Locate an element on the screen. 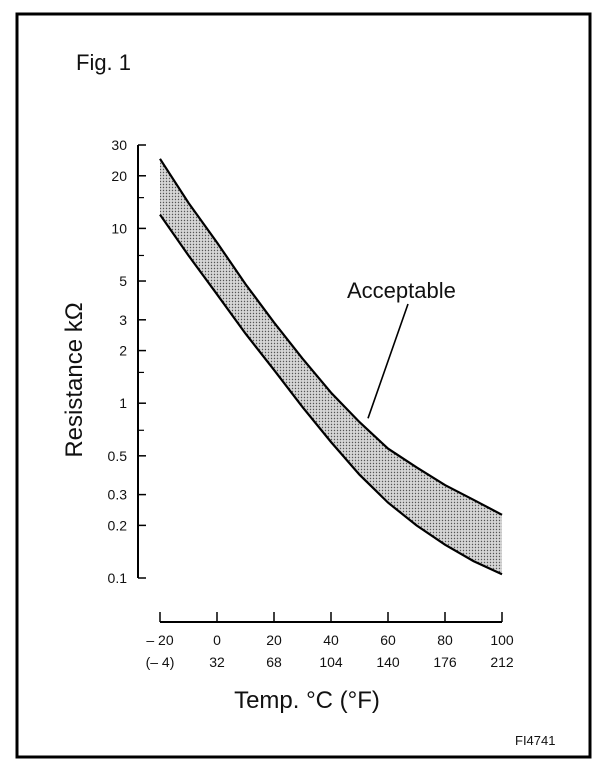  figure-code: FI4741 is located at coordinates (535, 740).